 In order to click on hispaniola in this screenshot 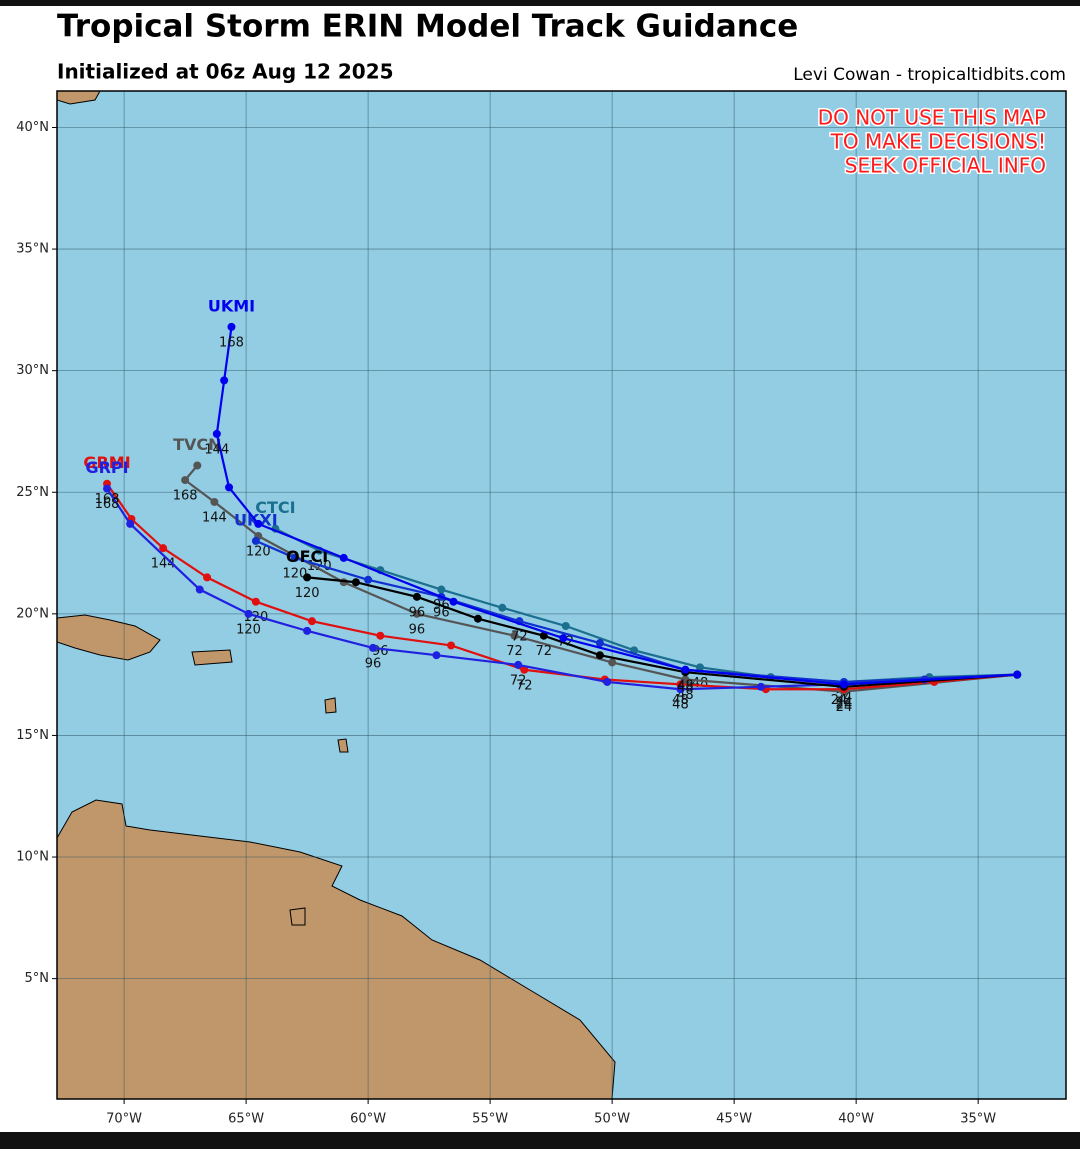, I will do `click(109, 637)`.